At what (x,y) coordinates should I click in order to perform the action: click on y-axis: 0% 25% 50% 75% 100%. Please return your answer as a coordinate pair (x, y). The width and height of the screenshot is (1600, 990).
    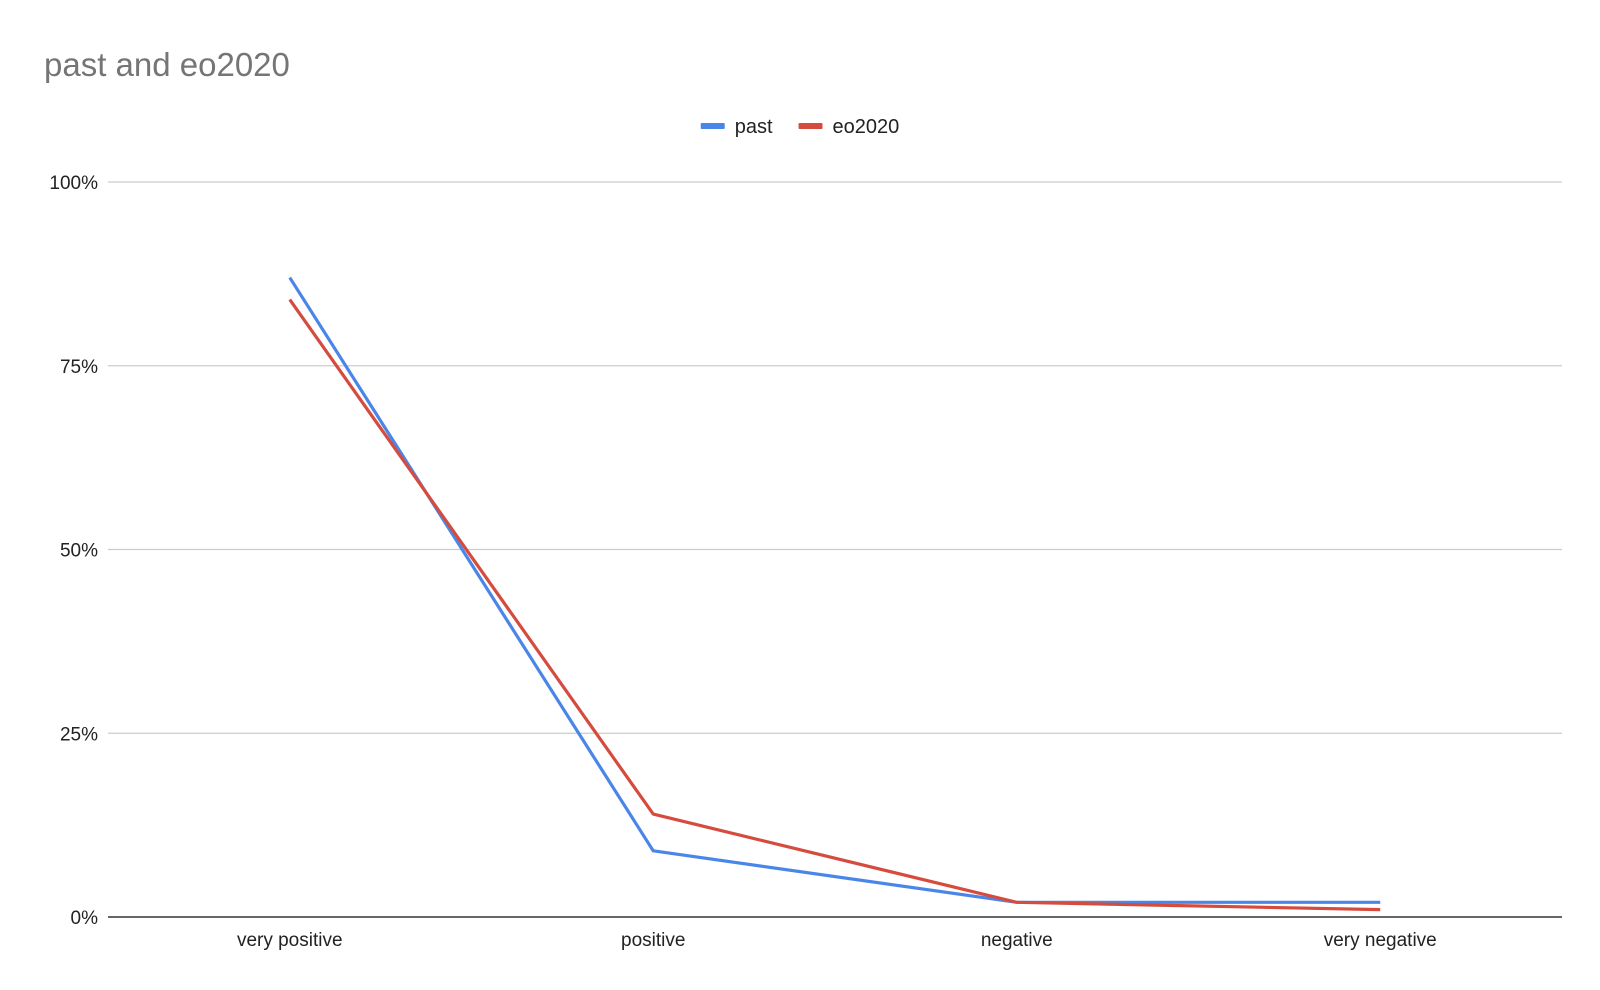
    Looking at the image, I should click on (73, 551).